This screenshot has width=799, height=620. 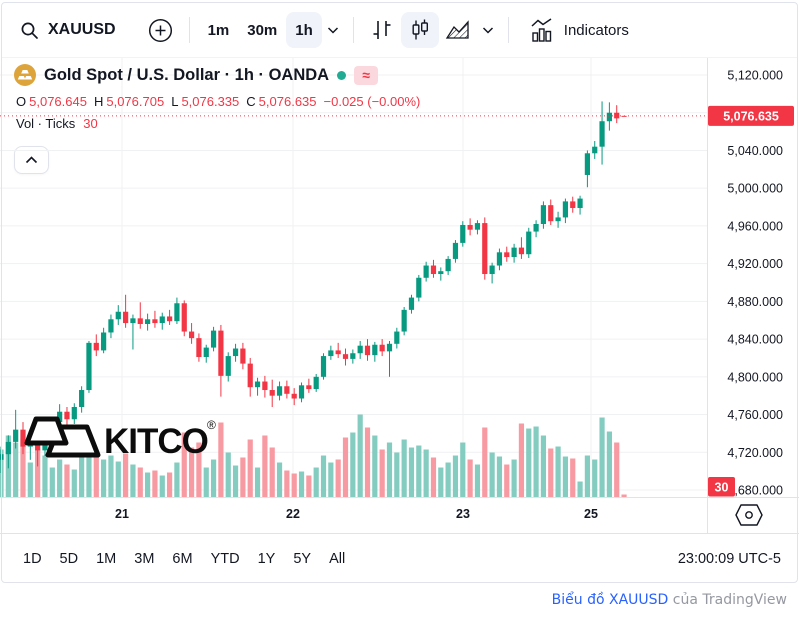 I want to click on high-label: H, so click(x=98, y=101).